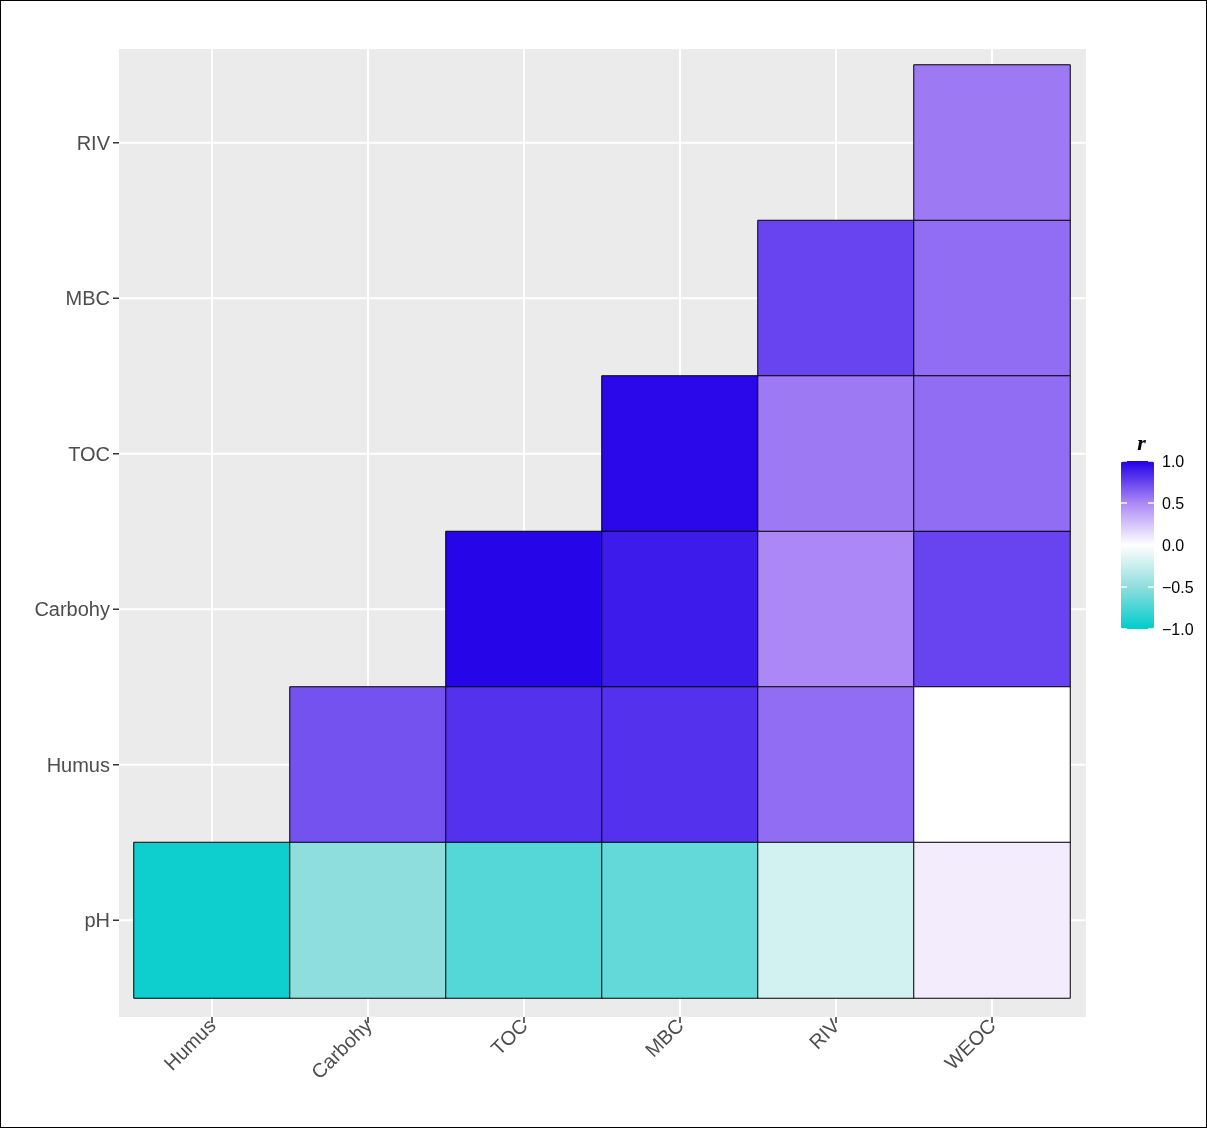  Describe the element at coordinates (1173, 545) in the screenshot. I see `color-bar-label: 0.0` at that location.